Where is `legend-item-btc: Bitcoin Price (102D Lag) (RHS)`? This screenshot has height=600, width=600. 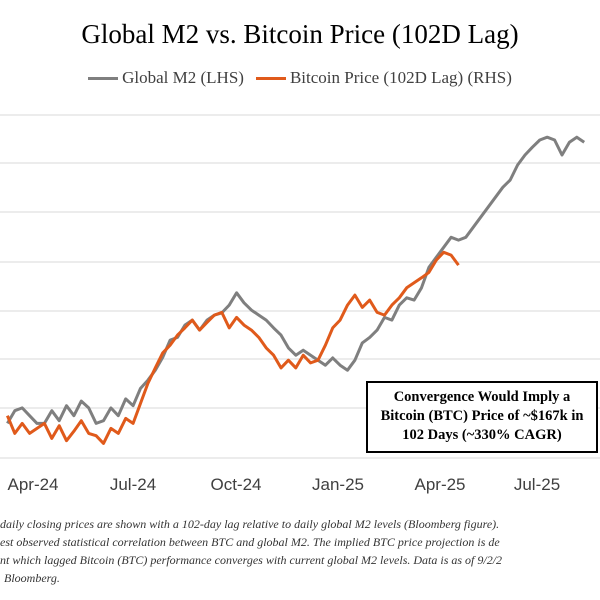
legend-item-btc: Bitcoin Price (102D Lag) (RHS) is located at coordinates (383, 78).